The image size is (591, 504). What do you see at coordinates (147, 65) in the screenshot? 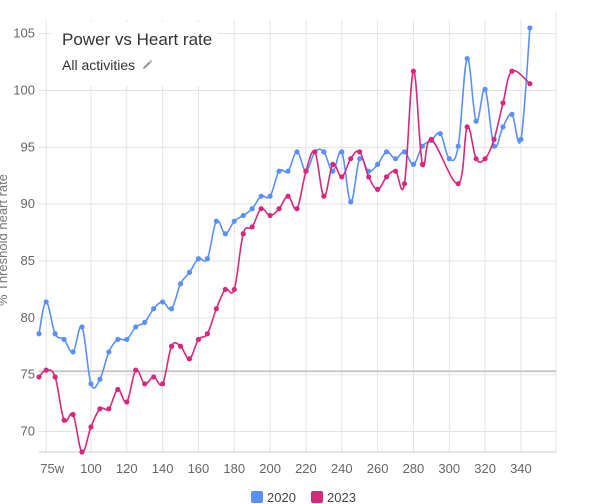
I see `pencil-icon` at bounding box center [147, 65].